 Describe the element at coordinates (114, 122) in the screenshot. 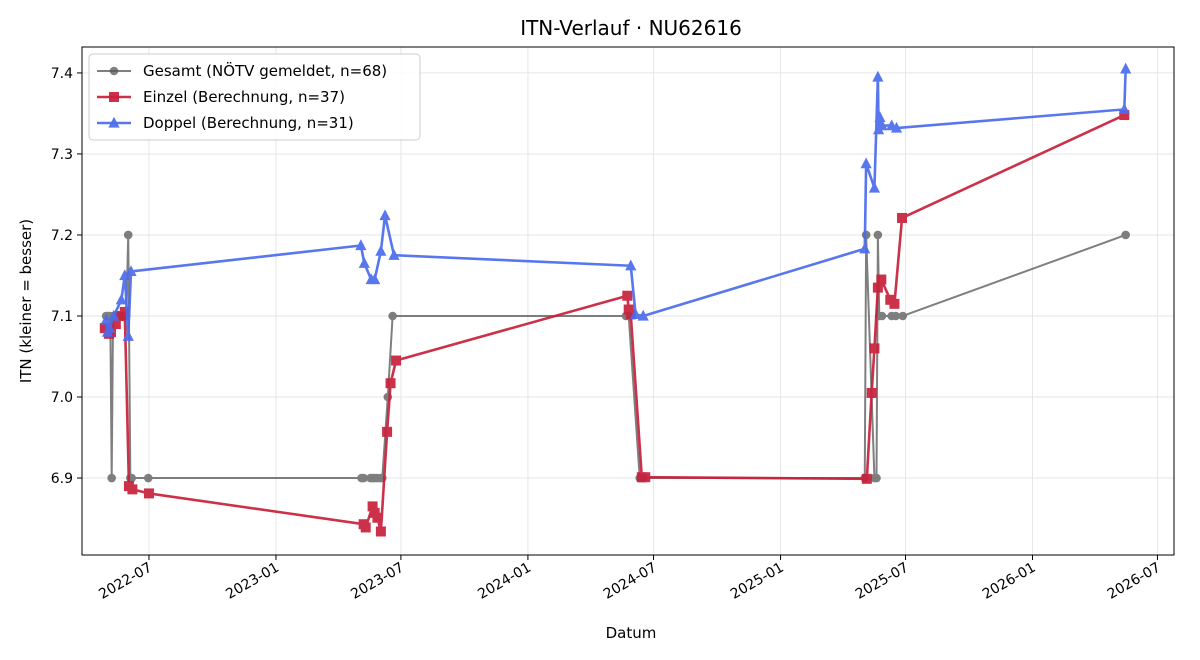

I see `legend-marker-doppel` at that location.